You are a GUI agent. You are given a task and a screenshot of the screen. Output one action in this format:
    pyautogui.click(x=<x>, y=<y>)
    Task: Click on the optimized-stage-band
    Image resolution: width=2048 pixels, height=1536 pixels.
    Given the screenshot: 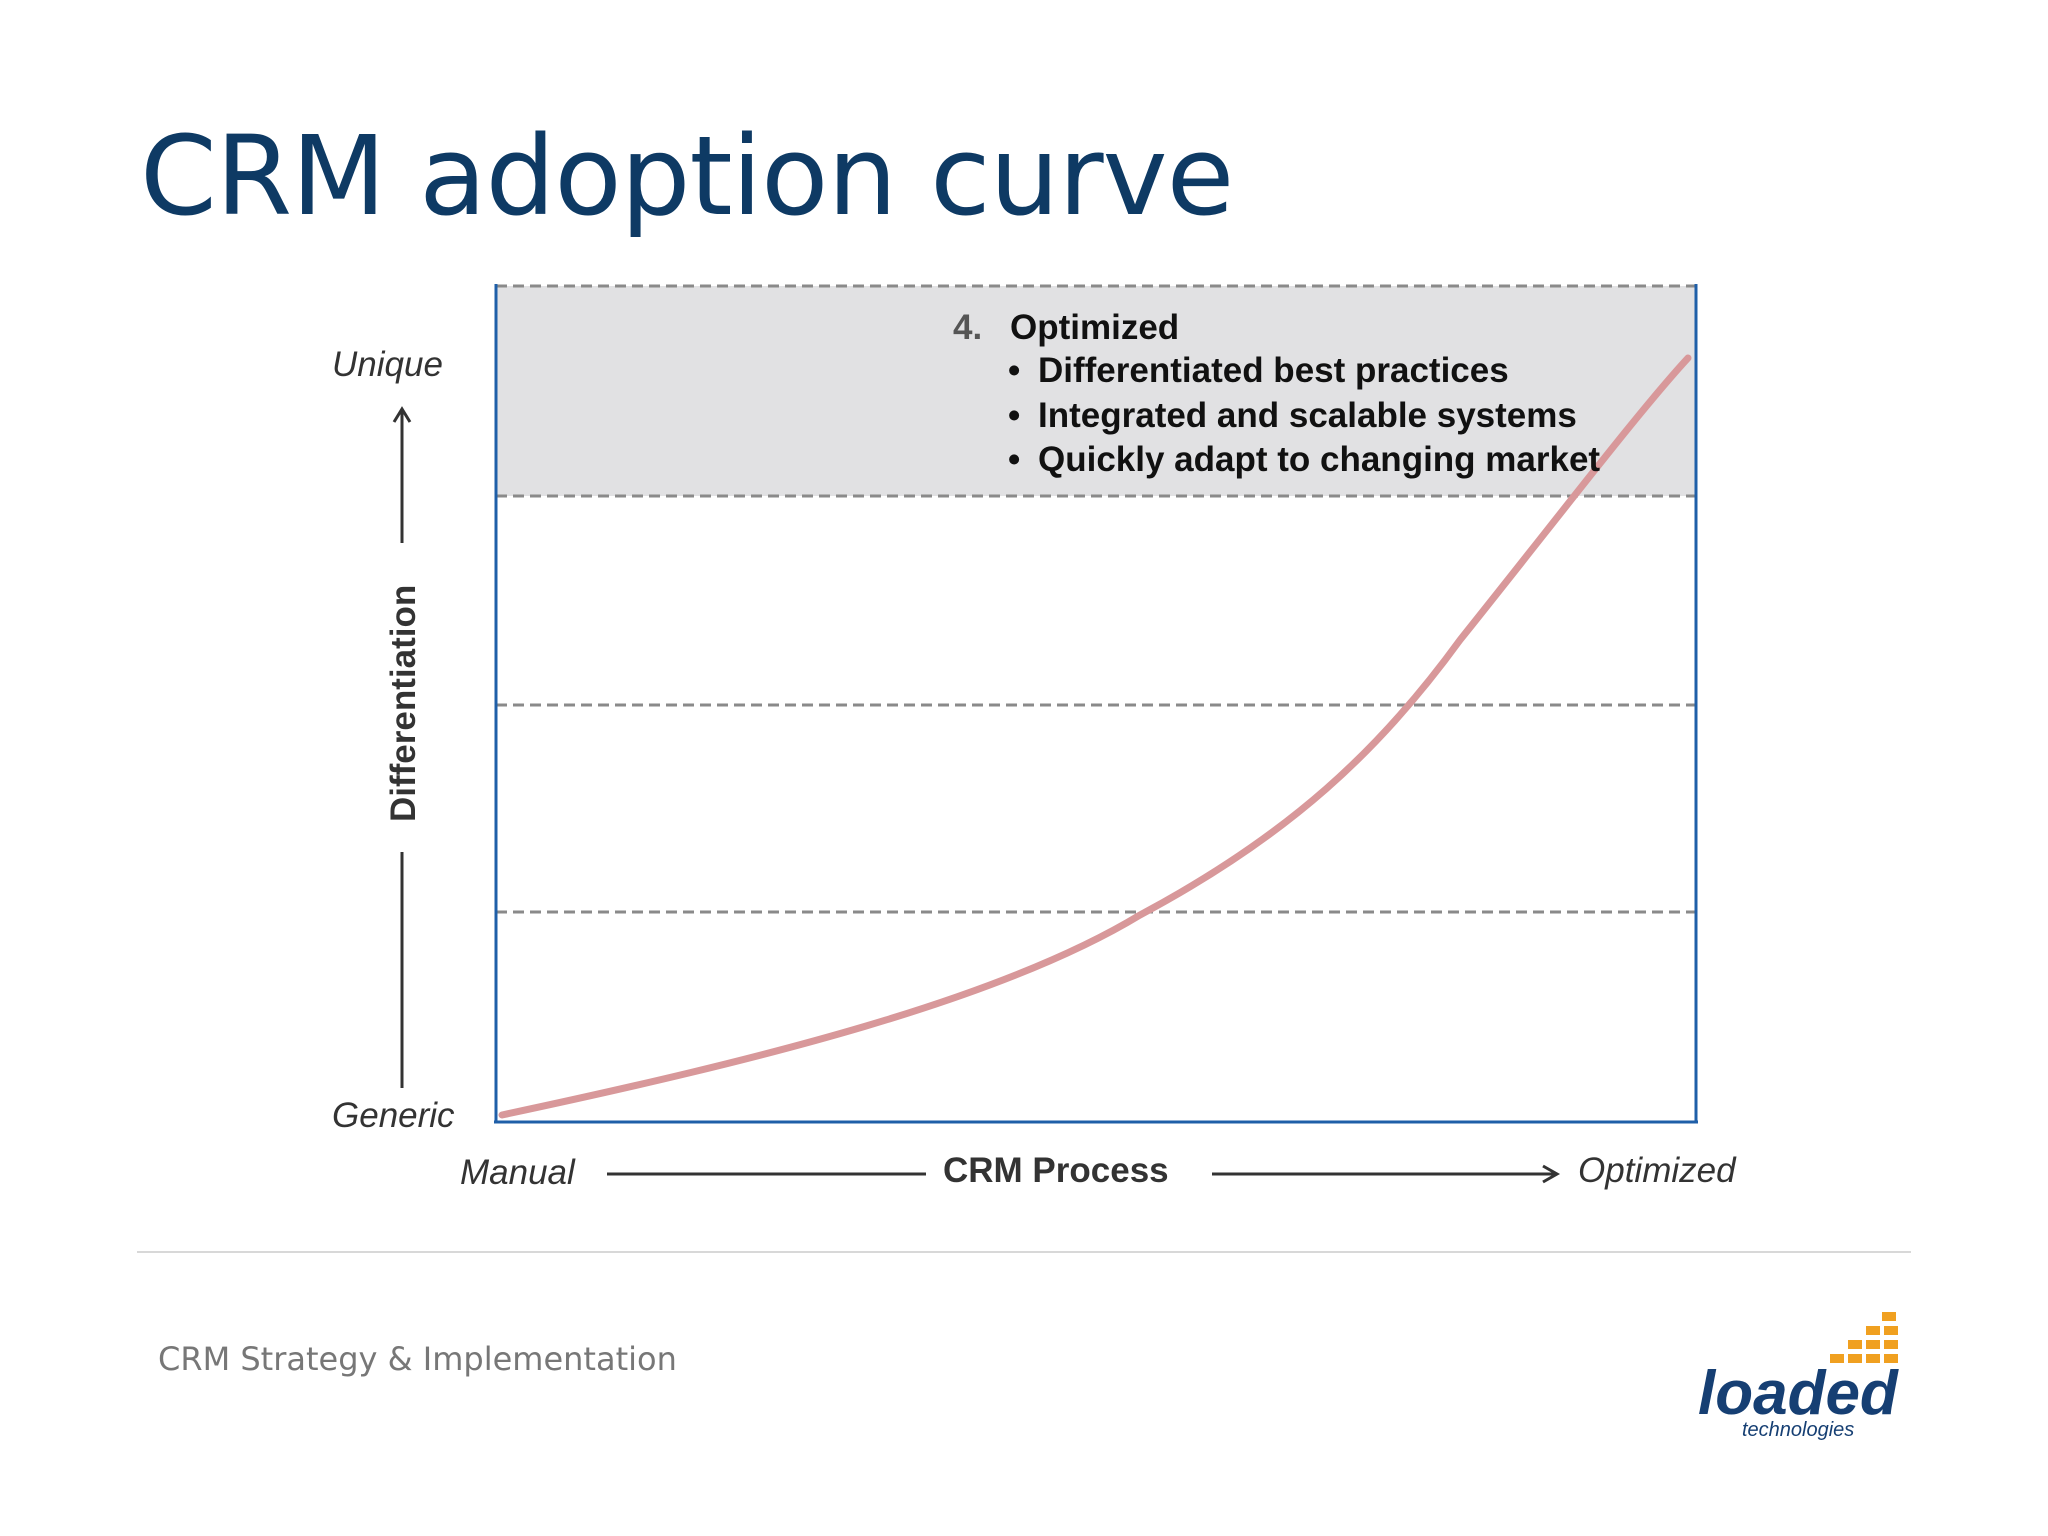 What is the action you would take?
    pyautogui.click(x=1096, y=391)
    